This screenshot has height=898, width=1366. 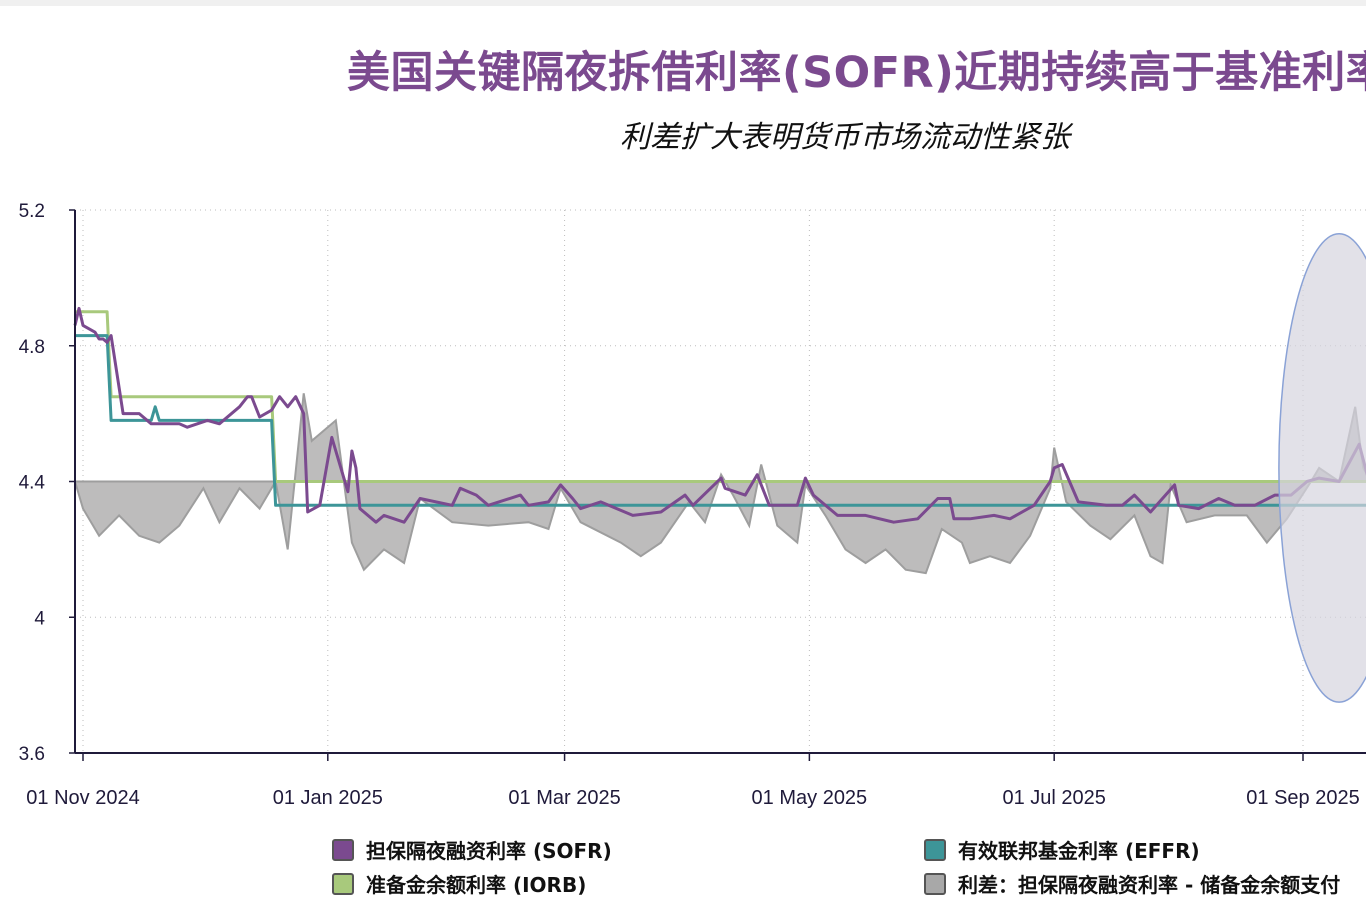 I want to click on highlight-layer, so click(x=1322, y=468).